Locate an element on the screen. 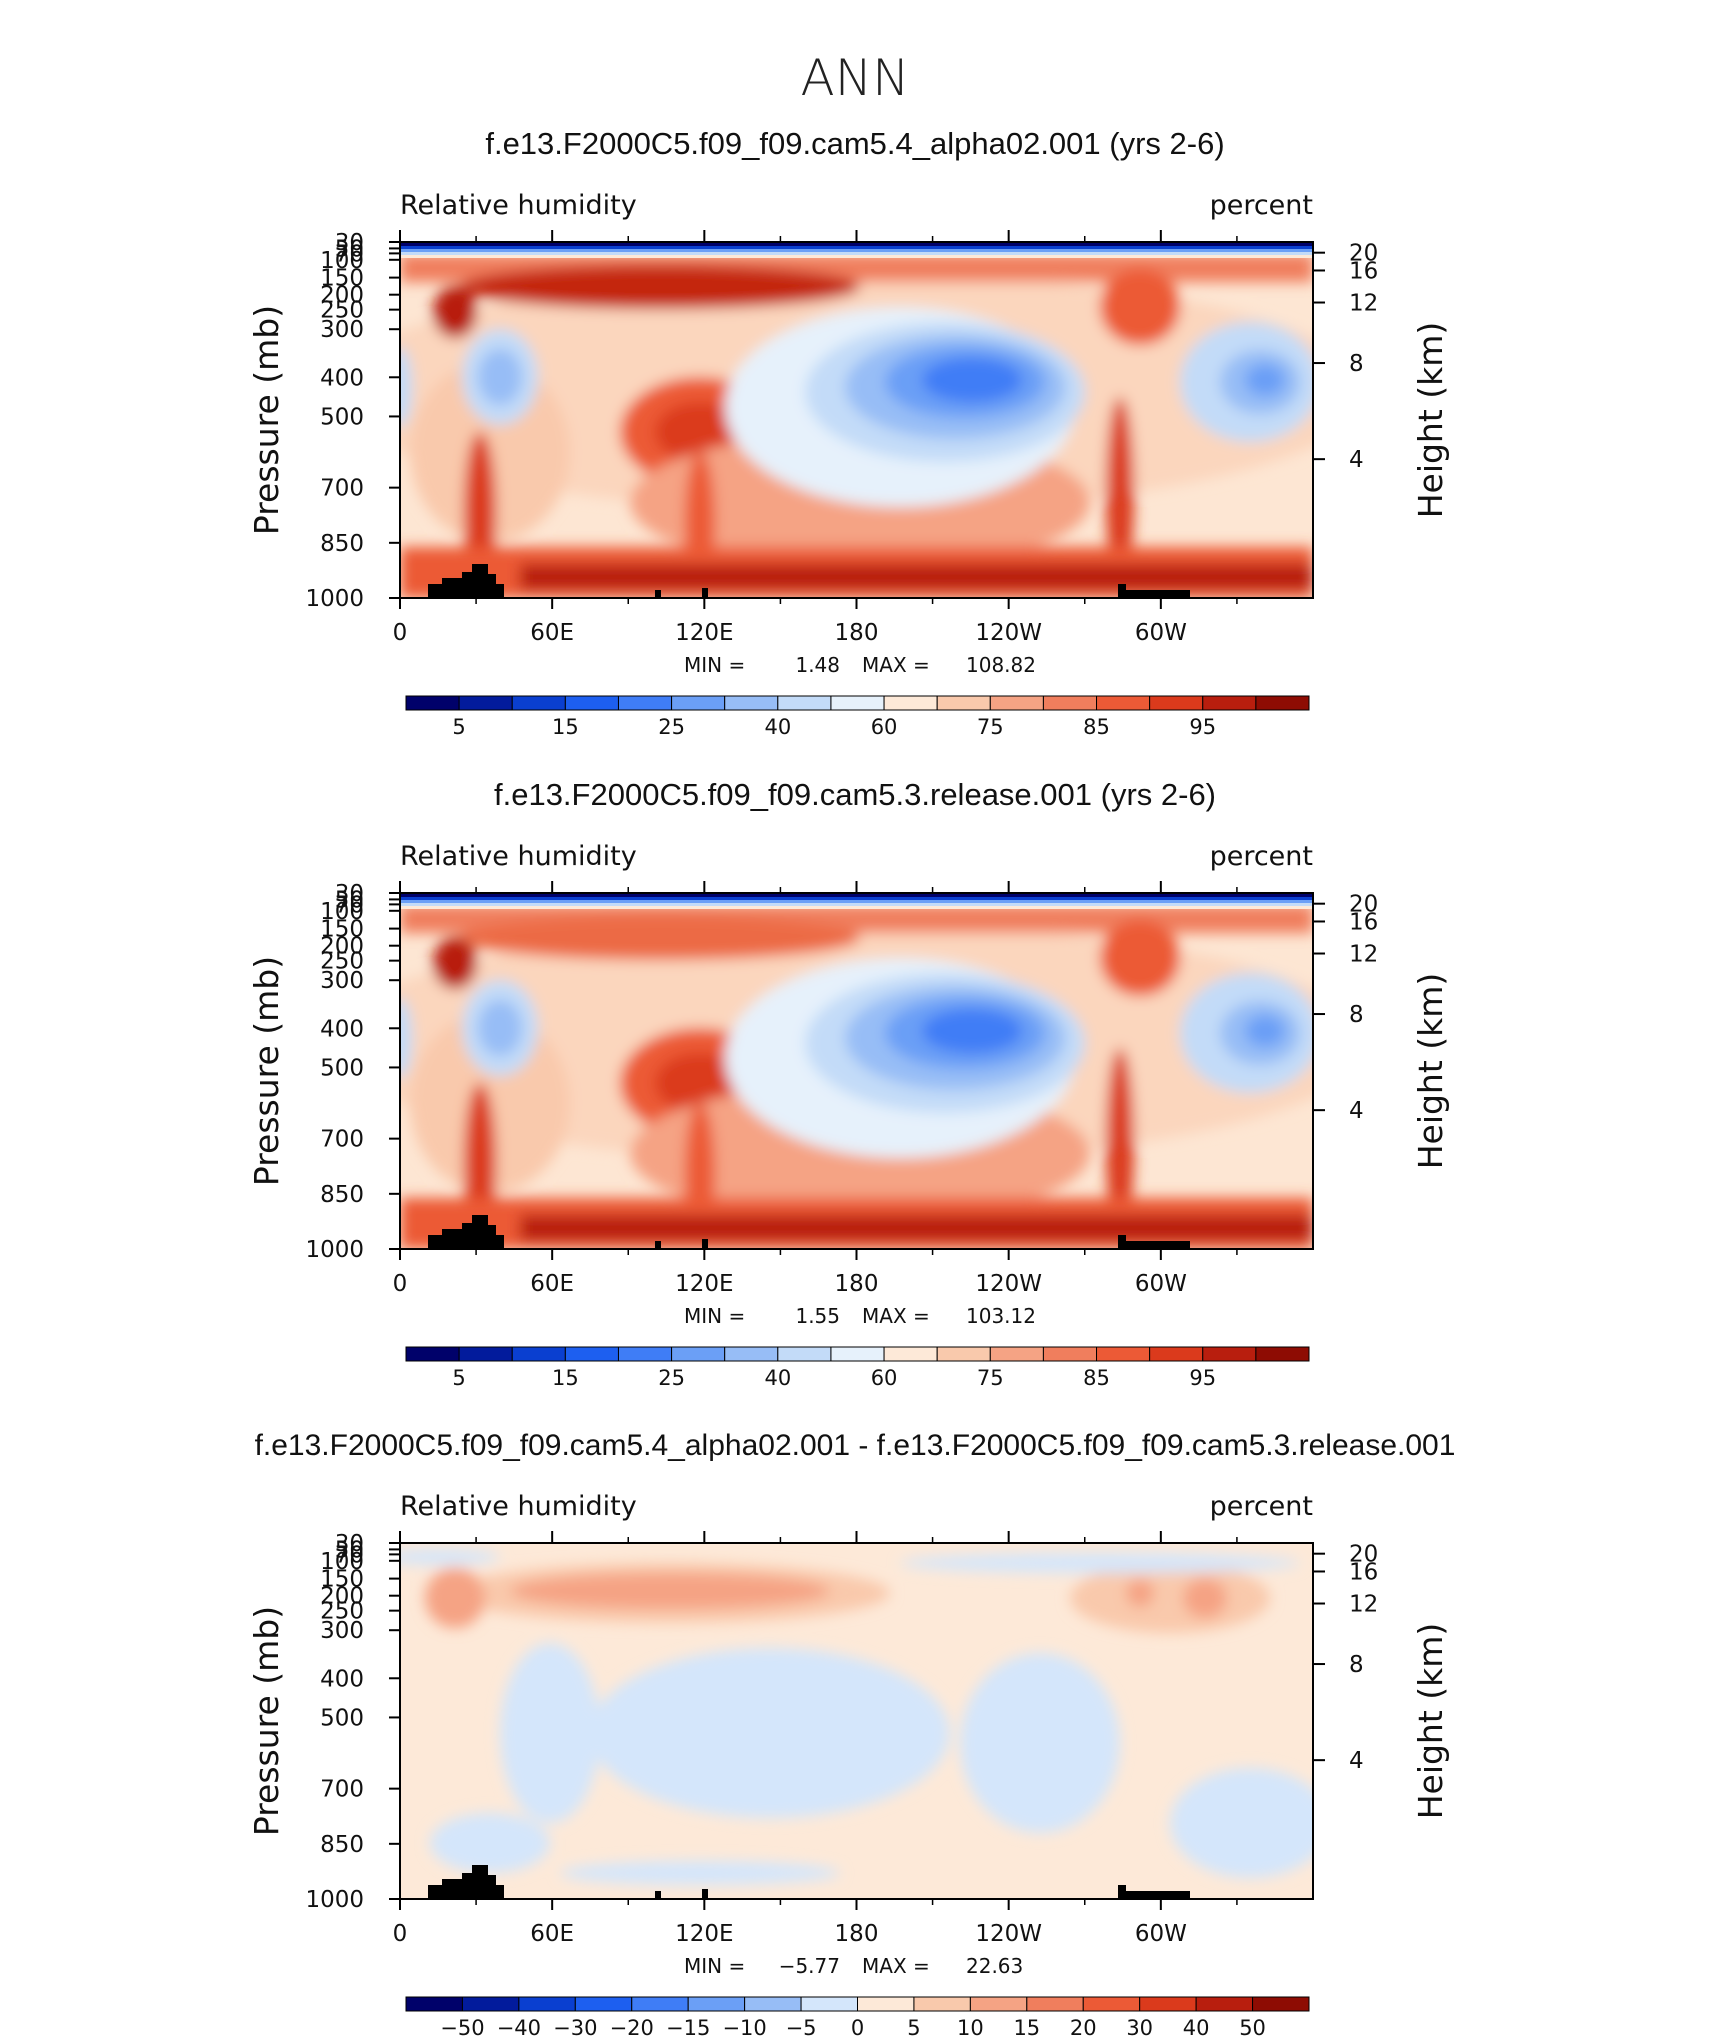  colorbar-label: −10 is located at coordinates (744, 2027).